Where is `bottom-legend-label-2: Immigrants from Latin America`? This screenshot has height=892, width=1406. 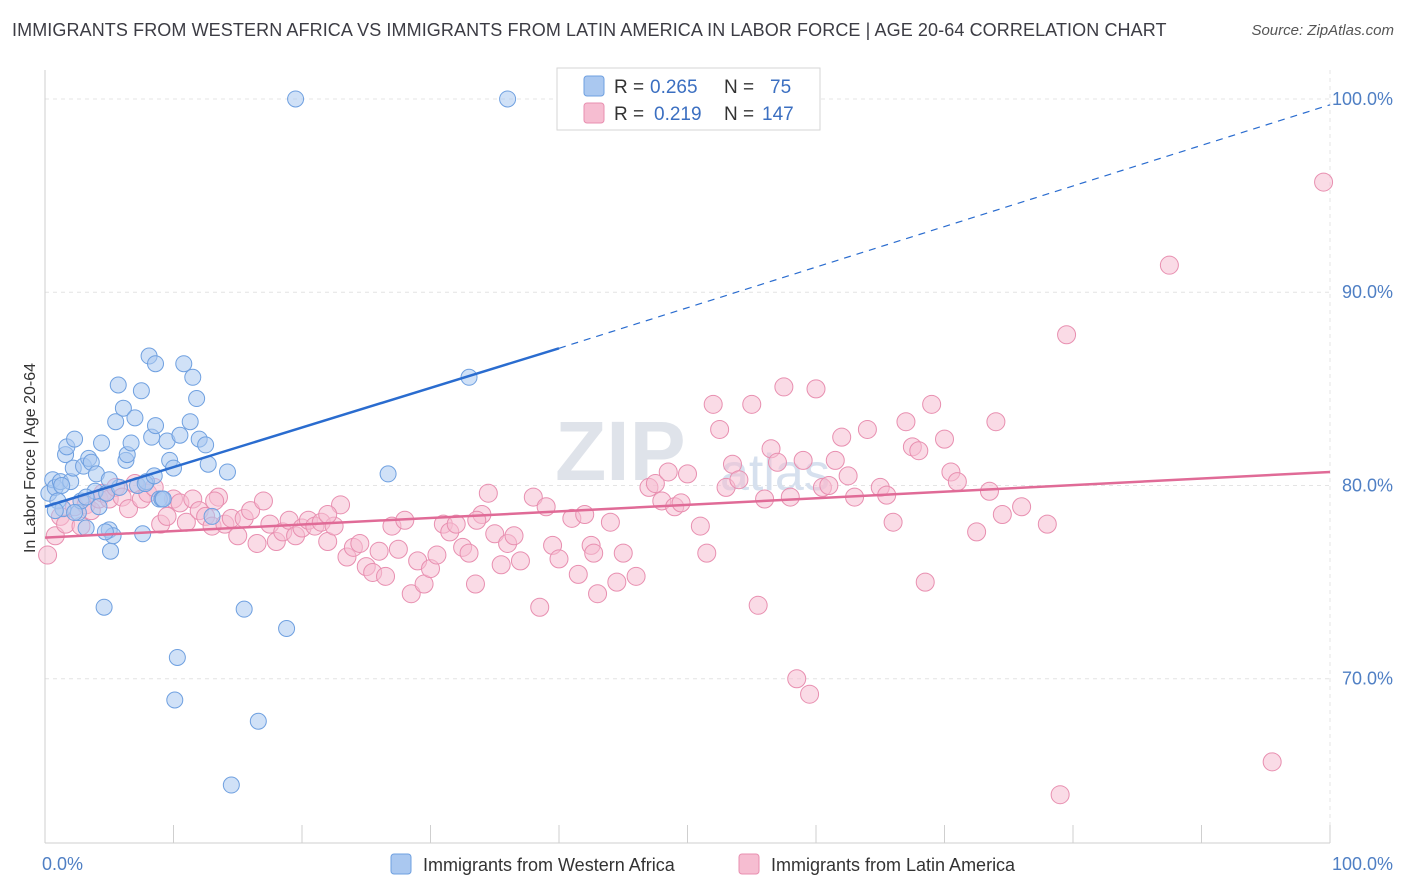 bottom-legend-label-2: Immigrants from Latin America is located at coordinates (893, 865).